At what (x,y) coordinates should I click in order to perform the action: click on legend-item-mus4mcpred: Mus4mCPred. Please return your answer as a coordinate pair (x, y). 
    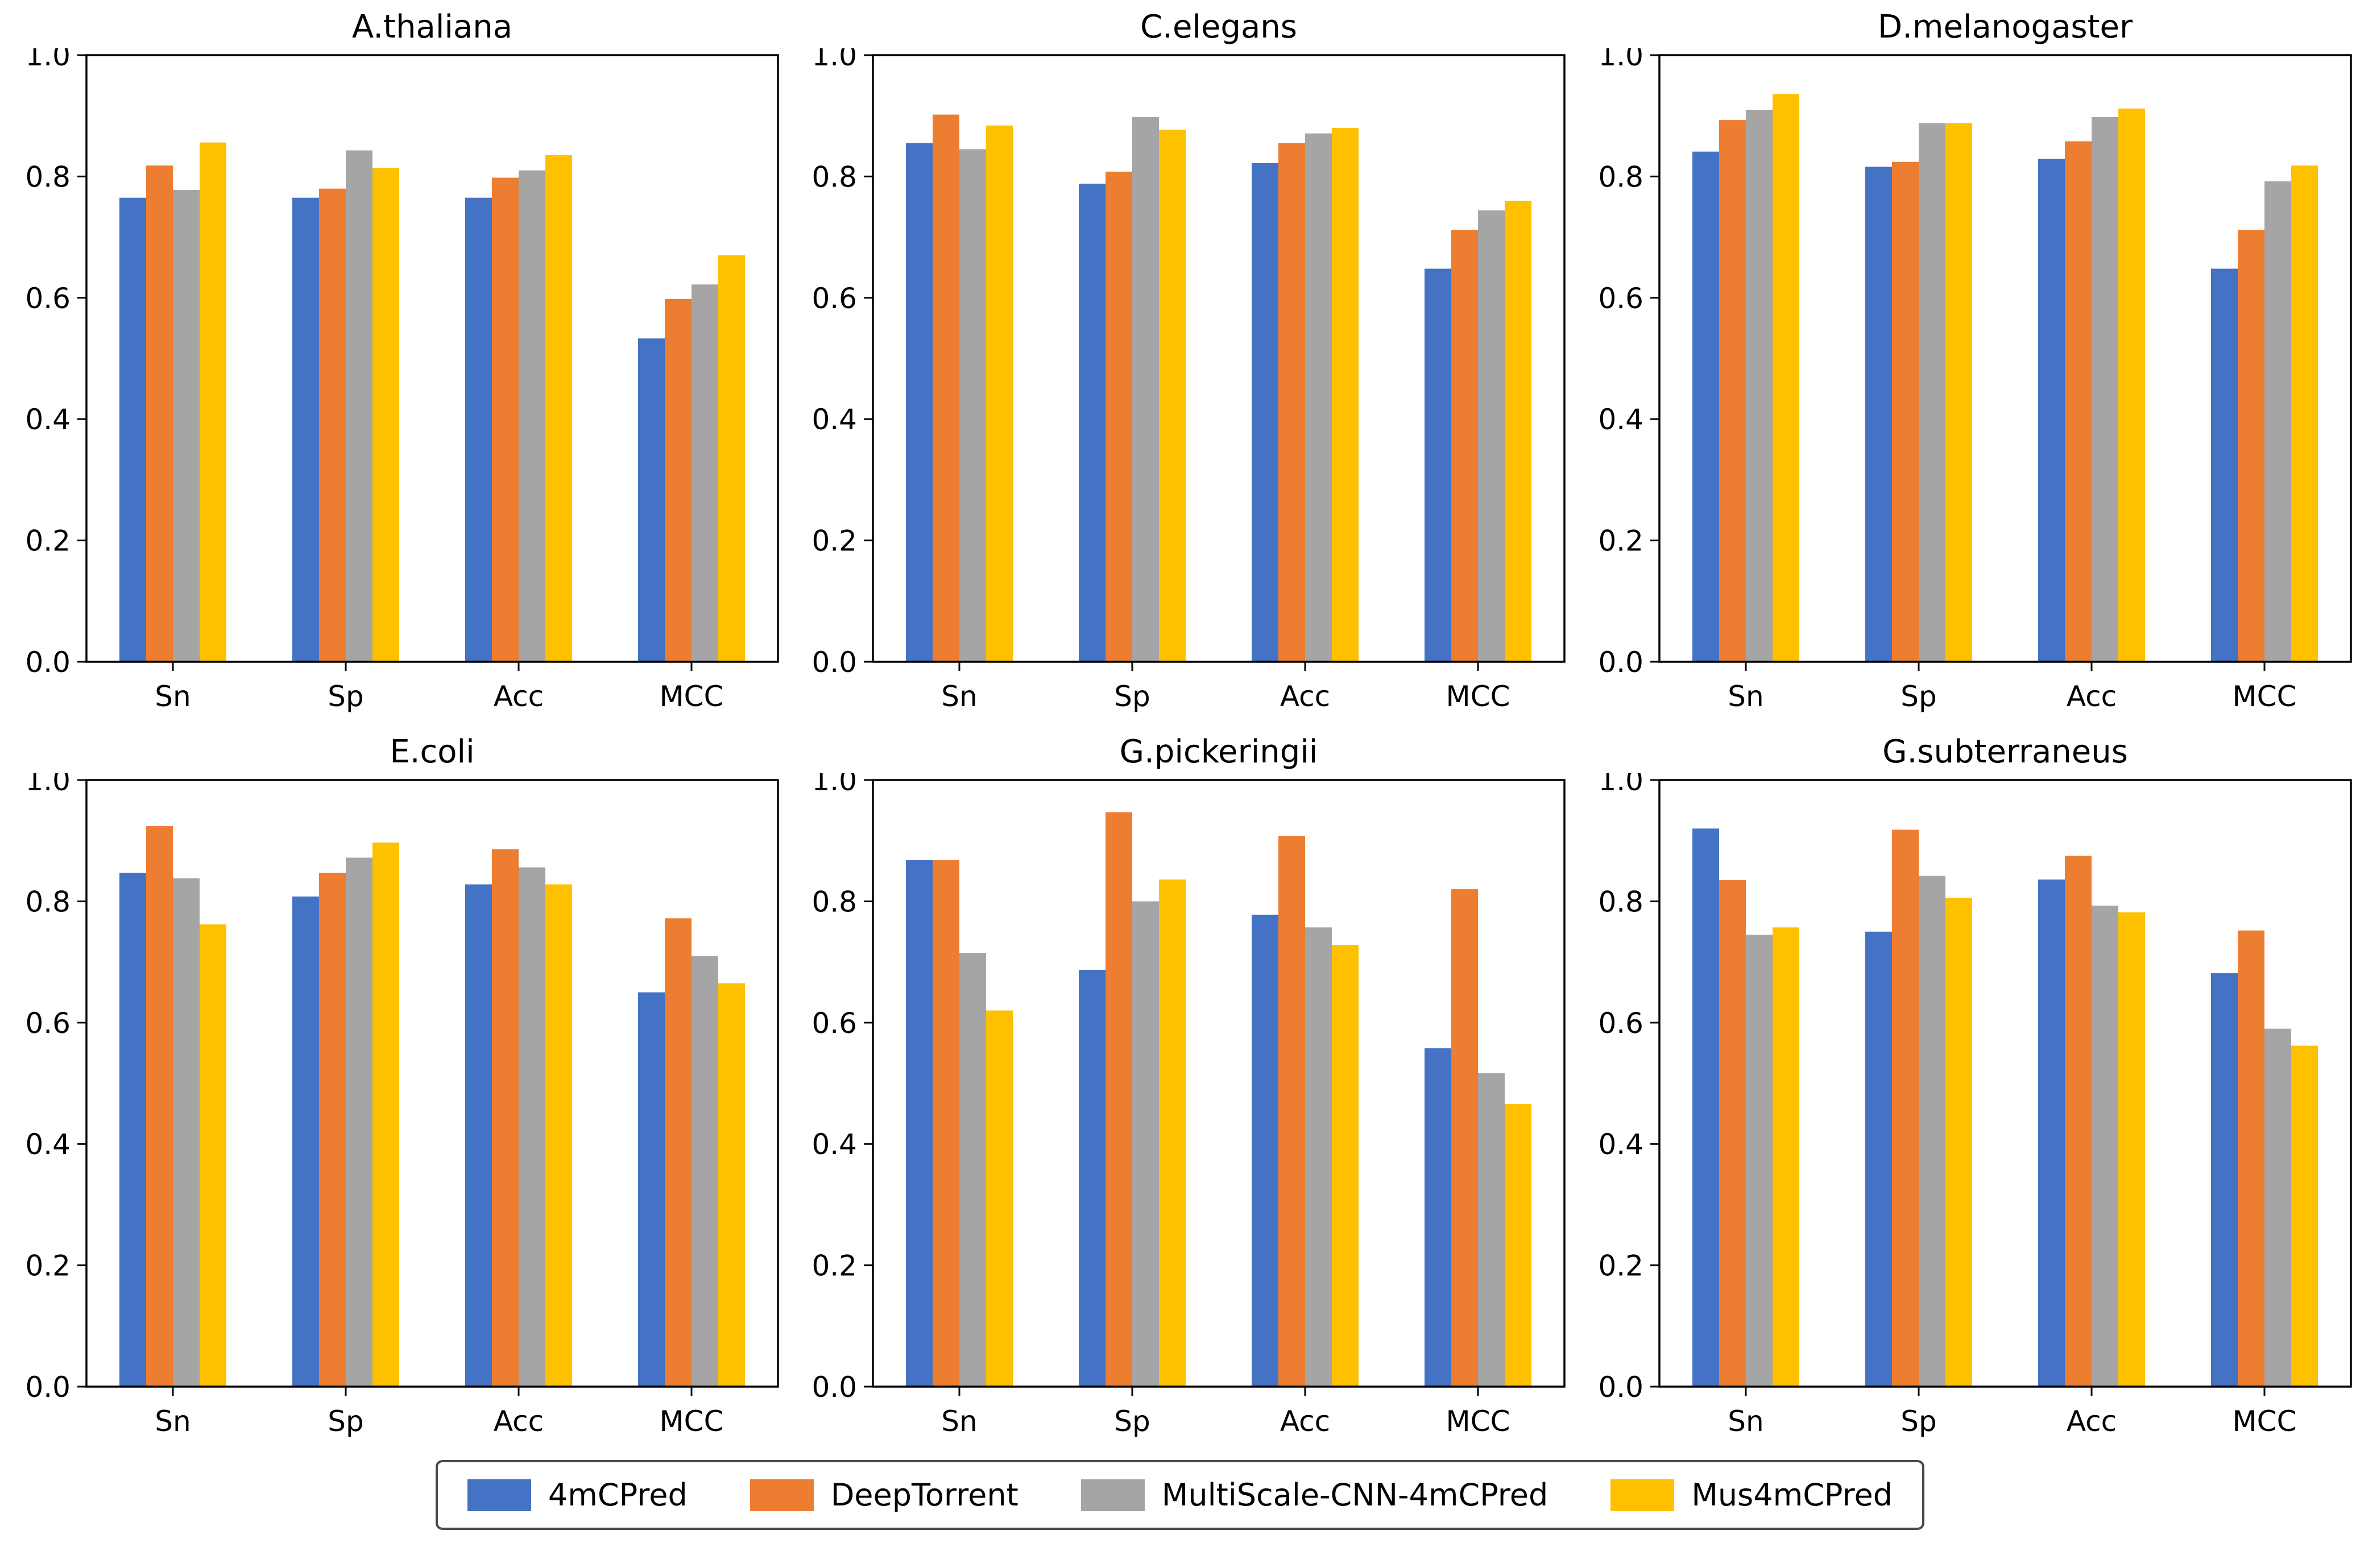
    Looking at the image, I should click on (1751, 1495).